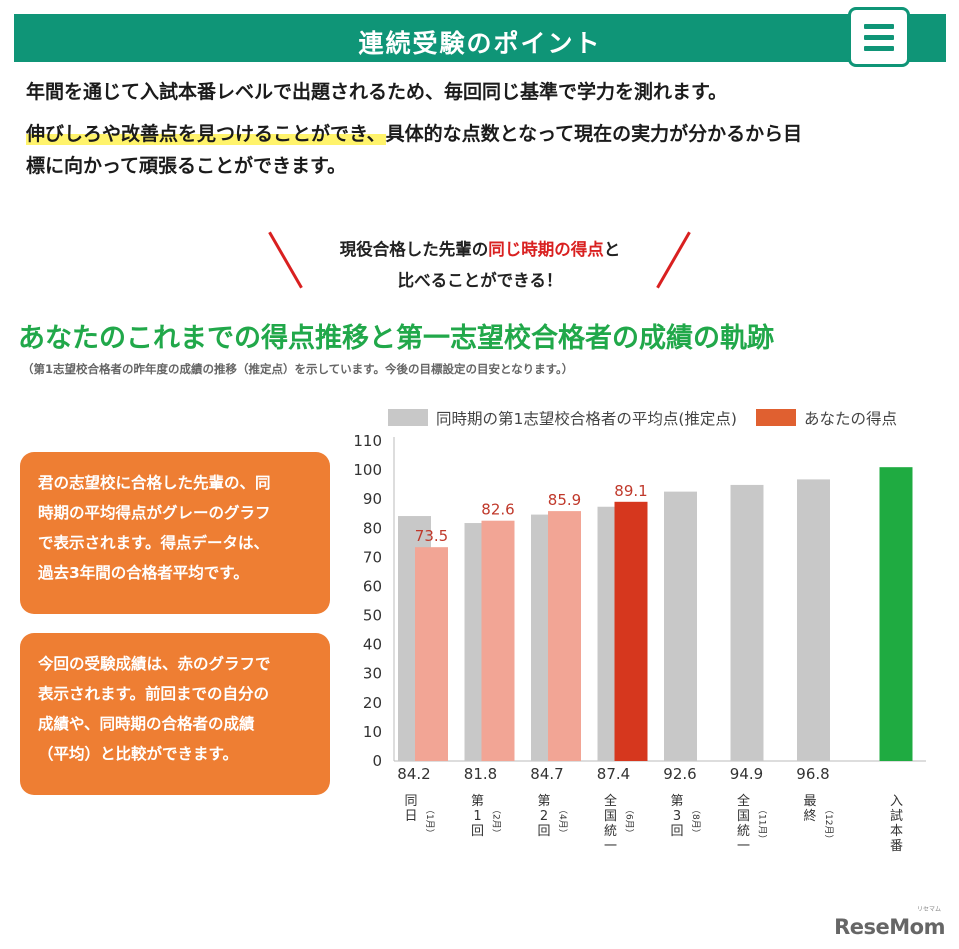  What do you see at coordinates (889, 927) in the screenshot?
I see `resemom-logo: ReseMom` at bounding box center [889, 927].